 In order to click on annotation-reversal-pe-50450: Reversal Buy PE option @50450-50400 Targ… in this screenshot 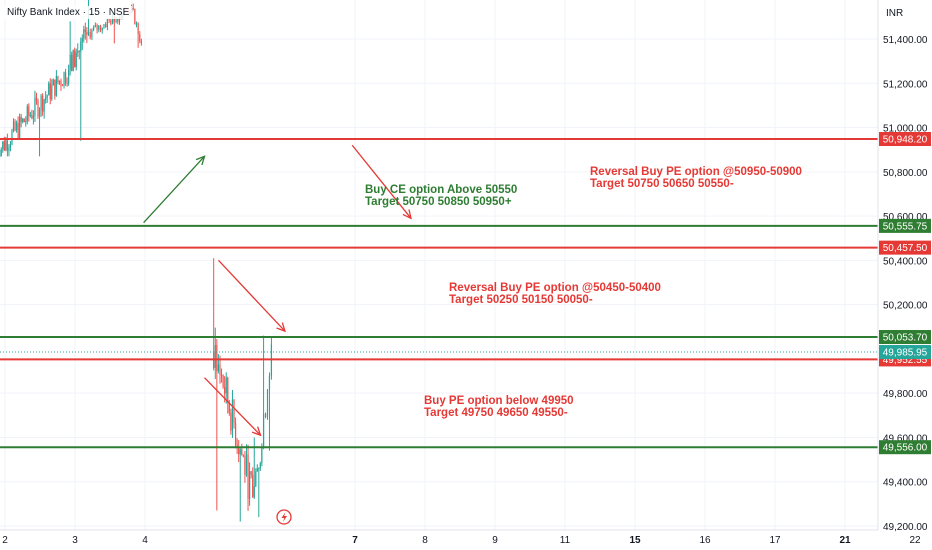, I will do `click(555, 294)`.